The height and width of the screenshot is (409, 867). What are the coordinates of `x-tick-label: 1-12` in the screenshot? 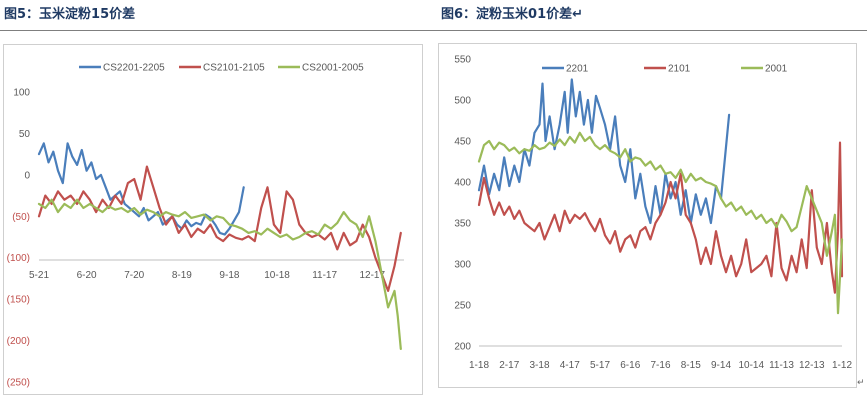 It's located at (842, 365).